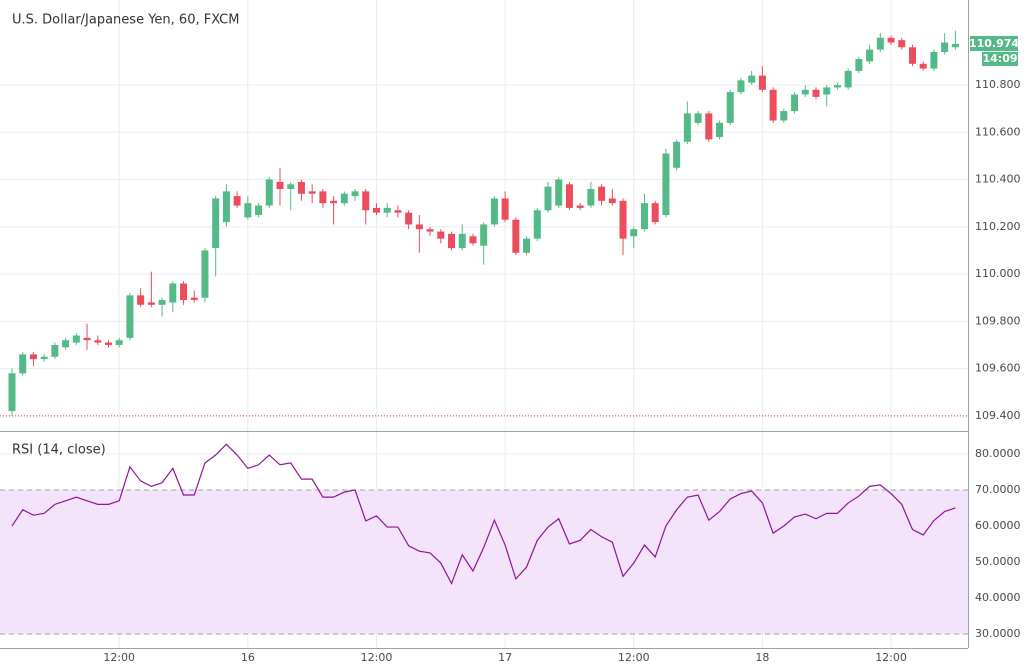 The image size is (1029, 672). What do you see at coordinates (998, 226) in the screenshot?
I see `y-tick-label: 110.200` at bounding box center [998, 226].